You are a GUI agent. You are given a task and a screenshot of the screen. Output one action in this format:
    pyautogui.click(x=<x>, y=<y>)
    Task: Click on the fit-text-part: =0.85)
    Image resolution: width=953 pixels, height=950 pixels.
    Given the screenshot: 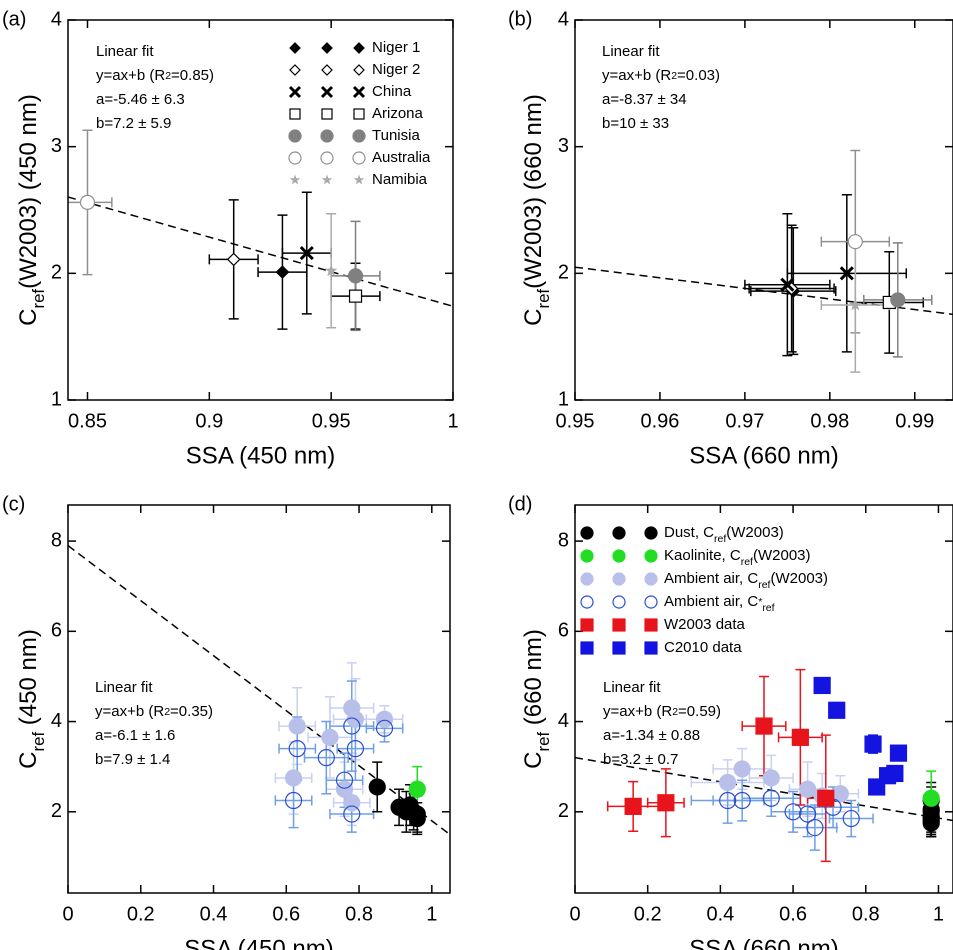 What is the action you would take?
    pyautogui.click(x=192, y=75)
    